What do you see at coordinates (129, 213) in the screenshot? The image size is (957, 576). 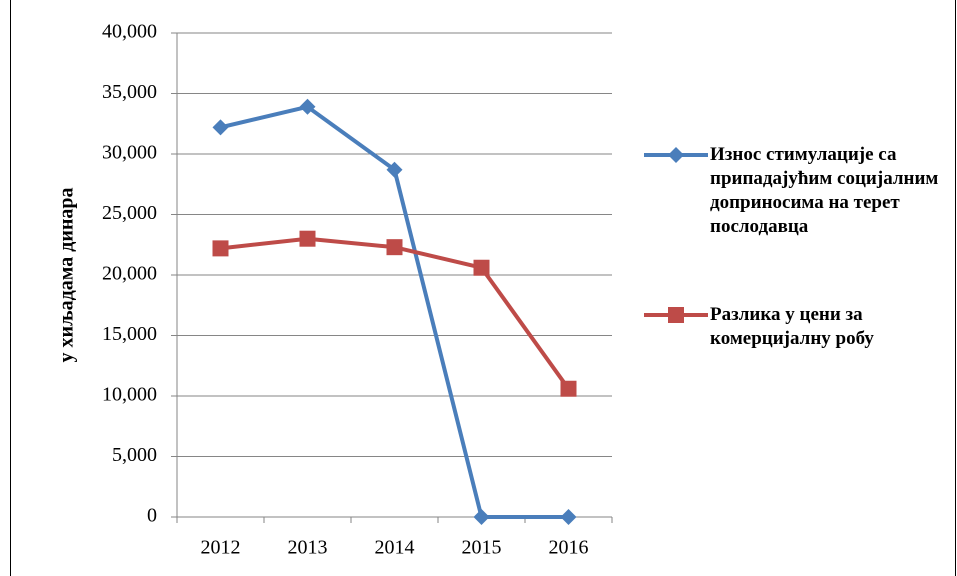 I see `y-tick-label: 25,000` at bounding box center [129, 213].